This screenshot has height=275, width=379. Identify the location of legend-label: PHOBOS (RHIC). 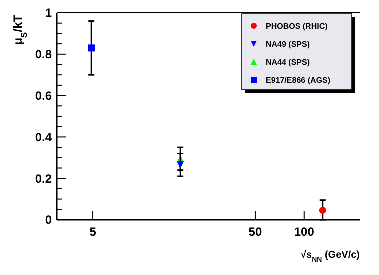
(297, 26).